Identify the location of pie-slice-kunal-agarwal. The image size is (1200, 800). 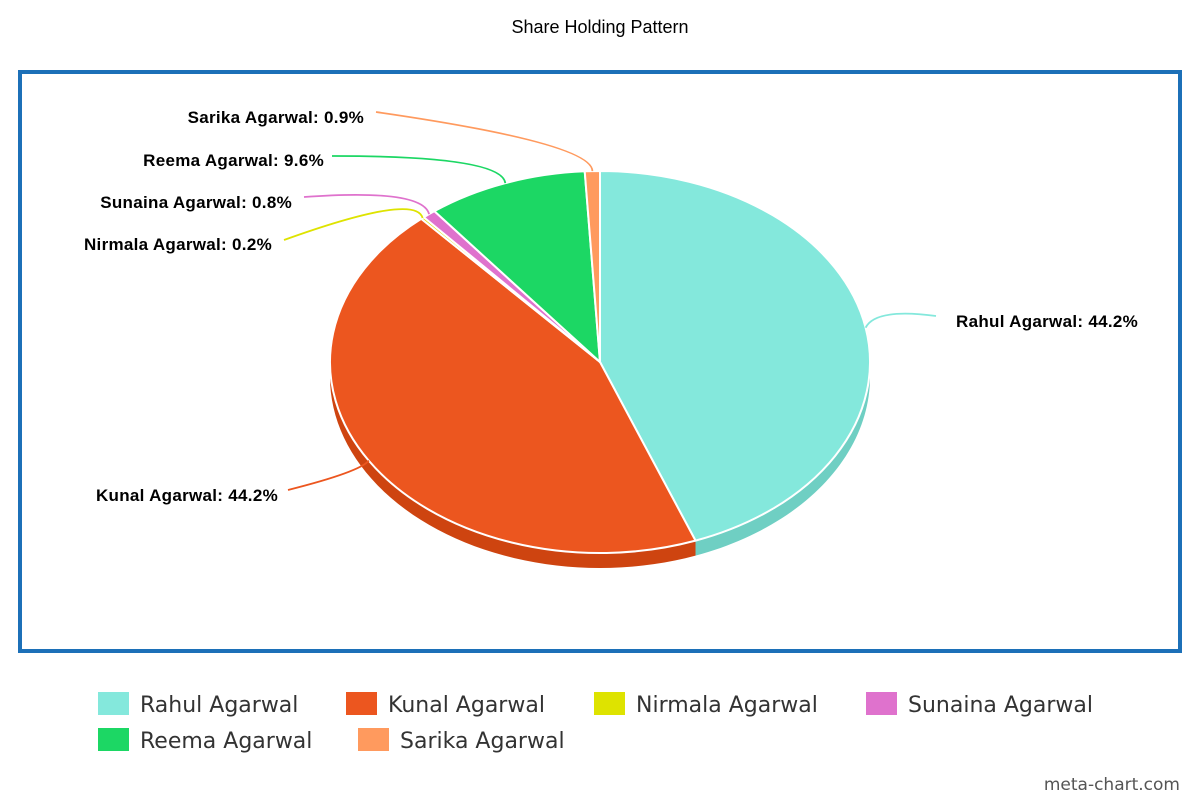
(513, 386).